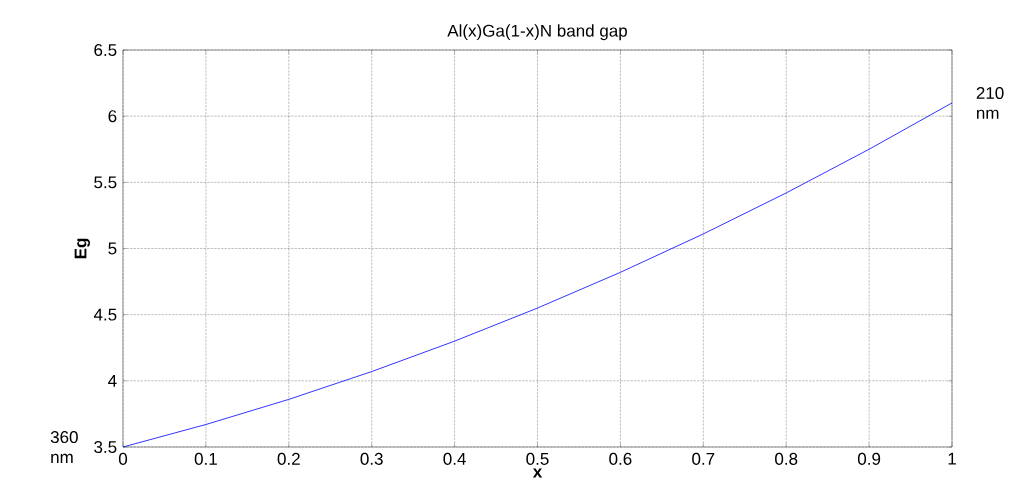 The width and height of the screenshot is (1030, 499). Describe the element at coordinates (990, 103) in the screenshot. I see `annotation: 210 nm` at that location.